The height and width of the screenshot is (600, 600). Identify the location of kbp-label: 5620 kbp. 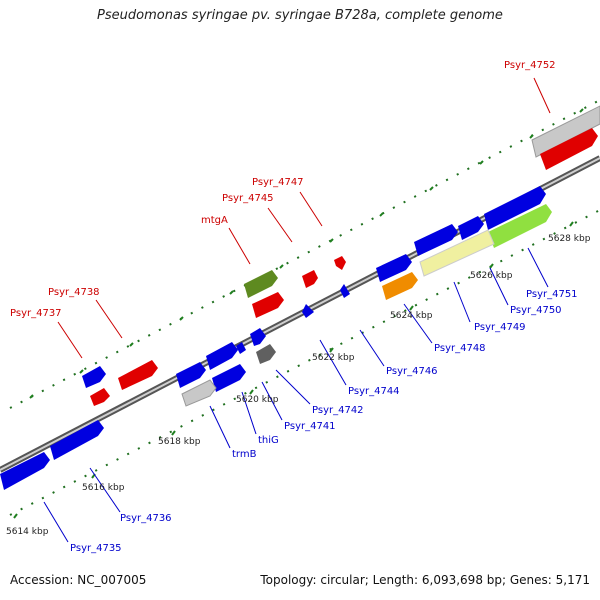
(257, 400).